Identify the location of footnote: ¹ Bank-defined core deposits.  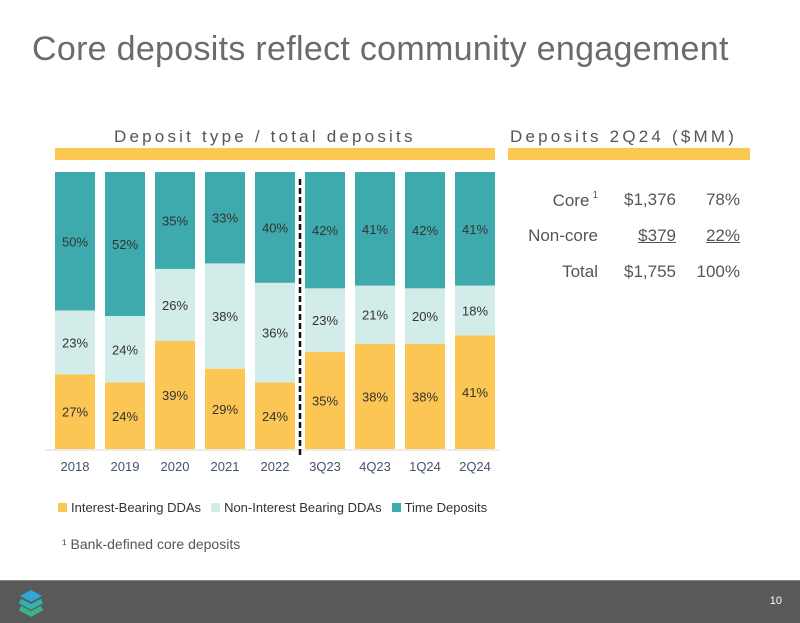
(151, 544).